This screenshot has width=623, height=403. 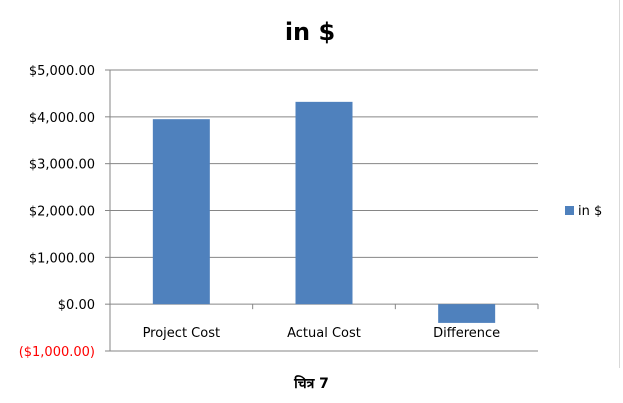 I want to click on x-category-label: Actual Cost, so click(x=324, y=333).